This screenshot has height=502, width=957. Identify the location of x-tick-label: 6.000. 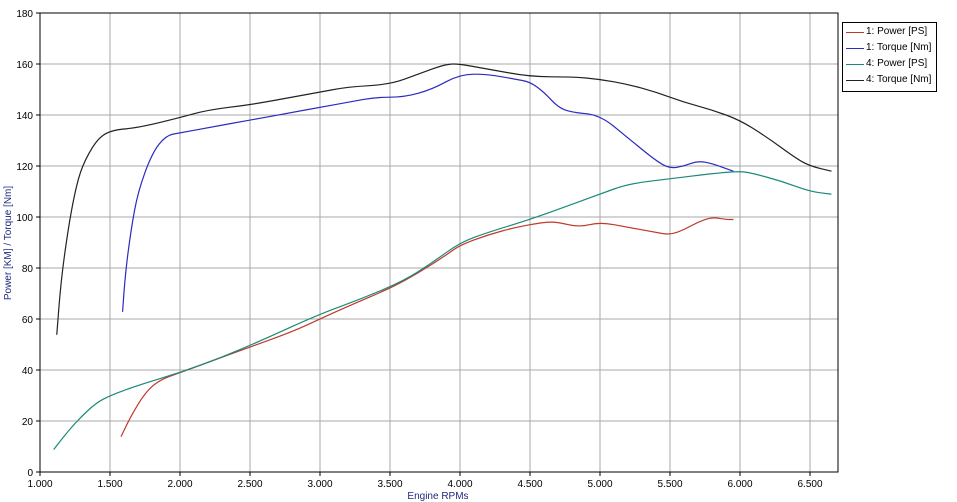
(739, 484).